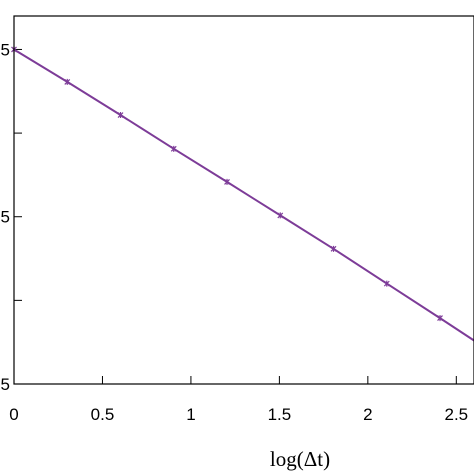 This screenshot has width=474, height=474. I want to click on x-axis-ticks: 0 0.5 1 1.5 2 2.5, so click(238, 400).